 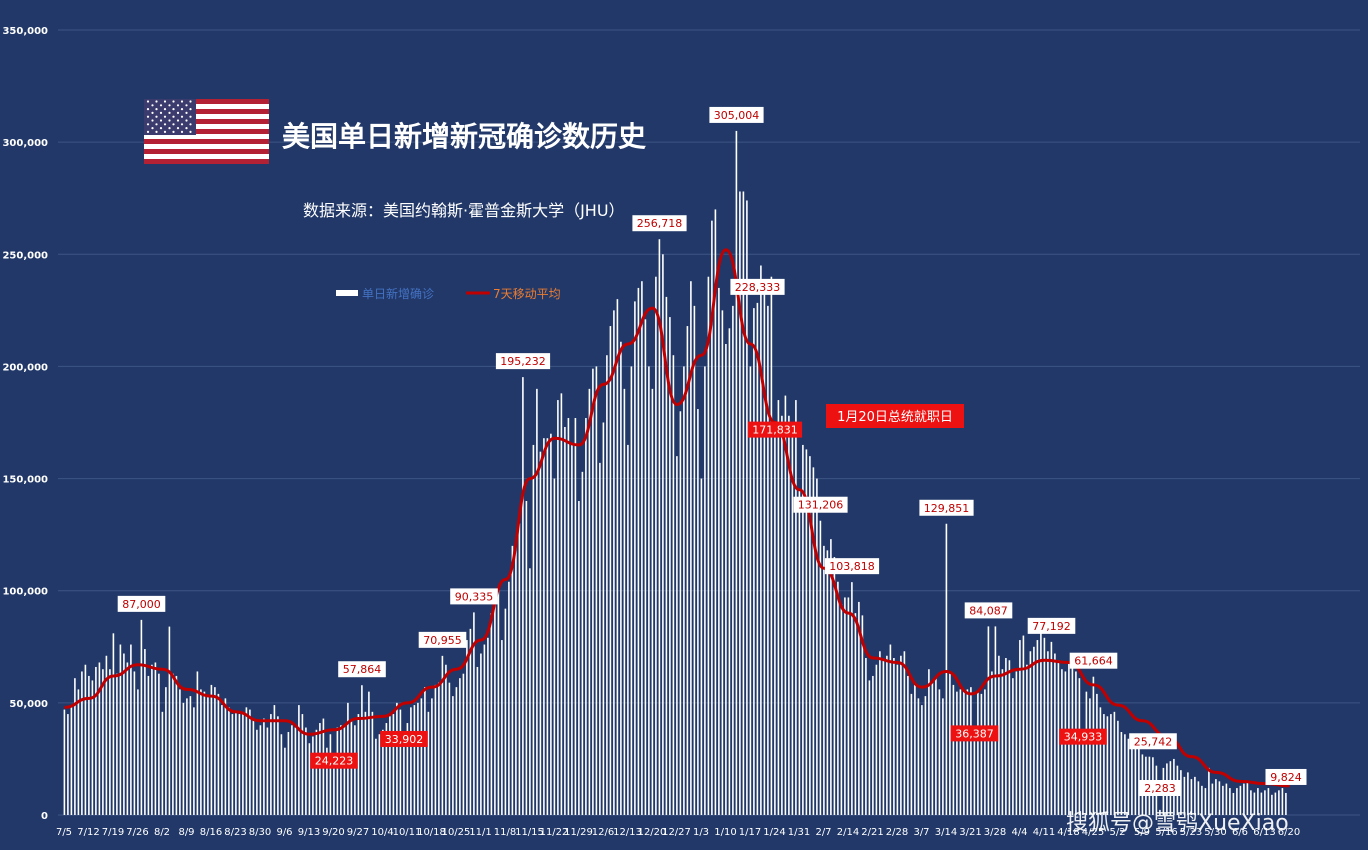 What do you see at coordinates (1289, 832) in the screenshot?
I see `x-tick-label: 6/20` at bounding box center [1289, 832].